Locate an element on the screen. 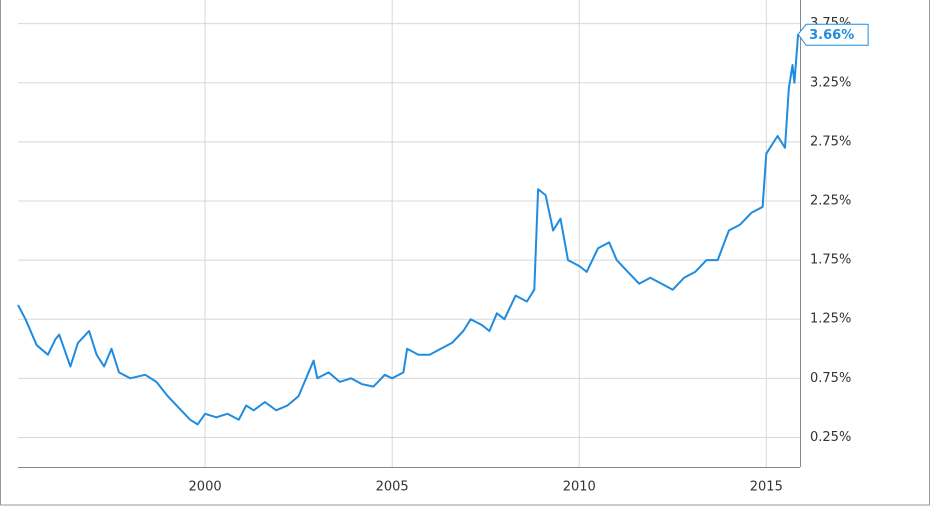  y-tick-label: 1.25% is located at coordinates (830, 319).